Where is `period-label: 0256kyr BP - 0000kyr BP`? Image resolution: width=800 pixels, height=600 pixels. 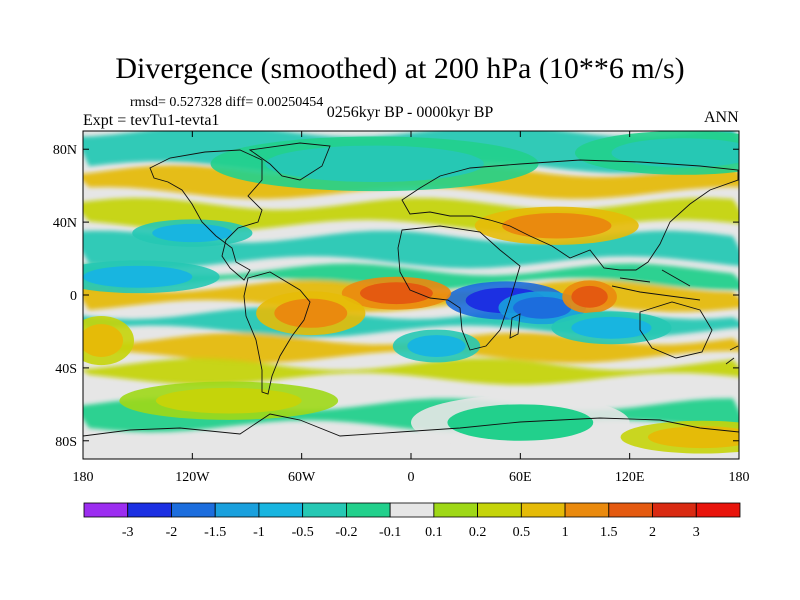
period-label: 0256kyr BP - 0000kyr BP is located at coordinates (410, 112).